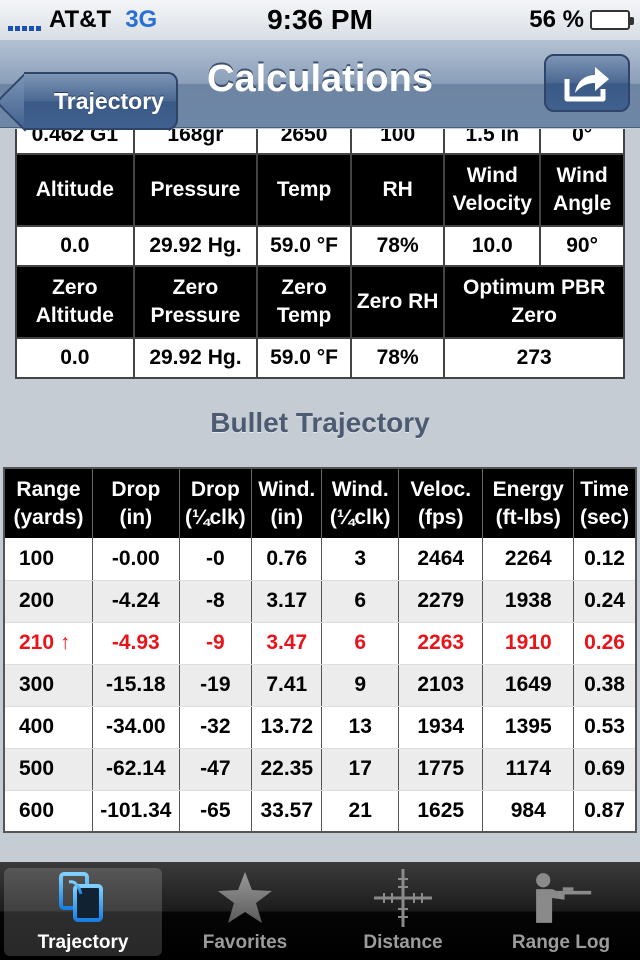  Describe the element at coordinates (441, 811) in the screenshot. I see `cell-velocity: 1625` at that location.